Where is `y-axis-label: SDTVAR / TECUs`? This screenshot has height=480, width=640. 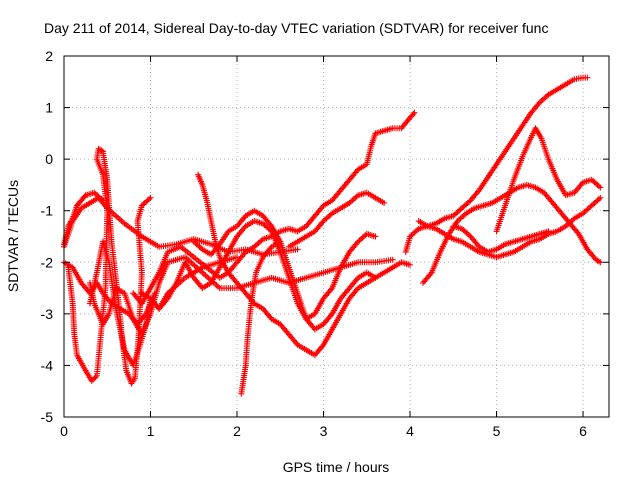
y-axis-label: SDTVAR / TECUs is located at coordinates (13, 236).